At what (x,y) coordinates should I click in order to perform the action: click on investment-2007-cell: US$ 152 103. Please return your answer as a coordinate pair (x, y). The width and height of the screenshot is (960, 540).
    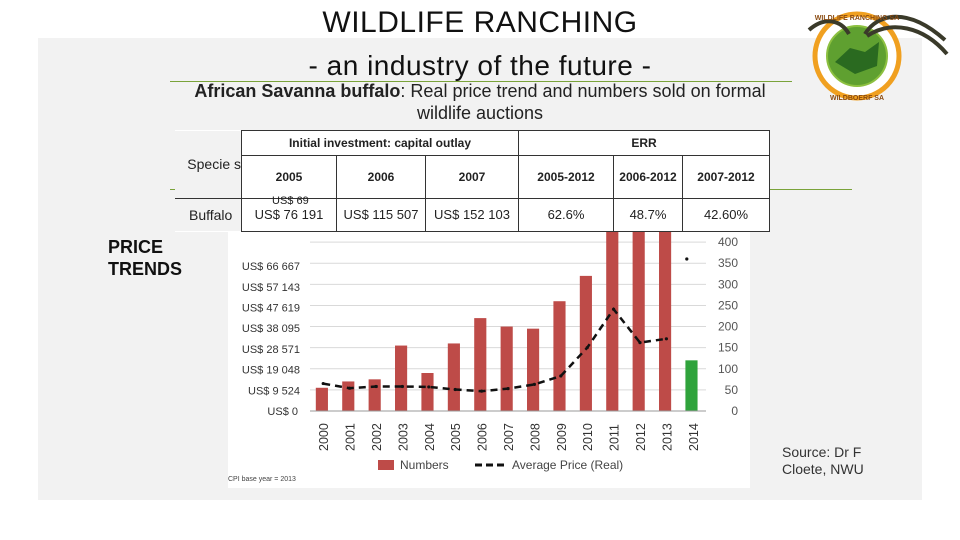
    Looking at the image, I should click on (472, 215).